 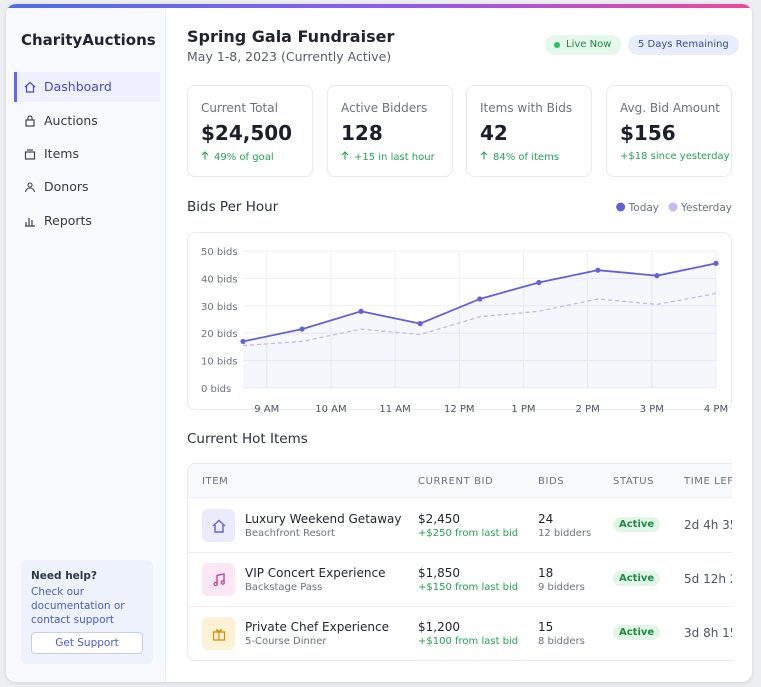 What do you see at coordinates (290, 533) in the screenshot?
I see `item-sub: Beachfront Resort` at bounding box center [290, 533].